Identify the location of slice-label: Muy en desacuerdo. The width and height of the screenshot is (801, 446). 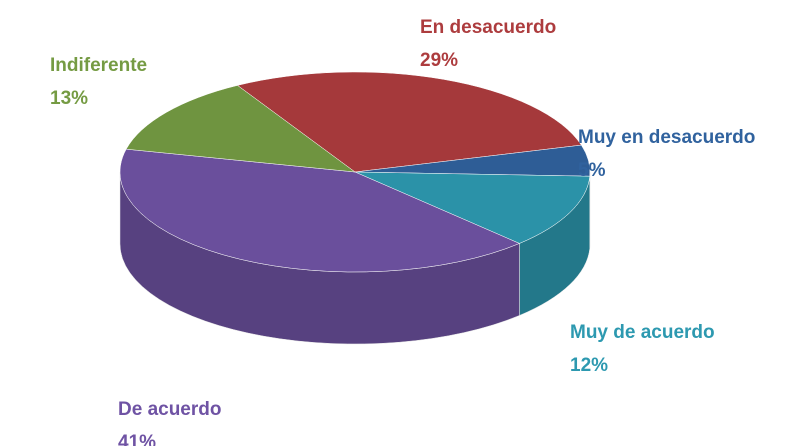
(666, 137).